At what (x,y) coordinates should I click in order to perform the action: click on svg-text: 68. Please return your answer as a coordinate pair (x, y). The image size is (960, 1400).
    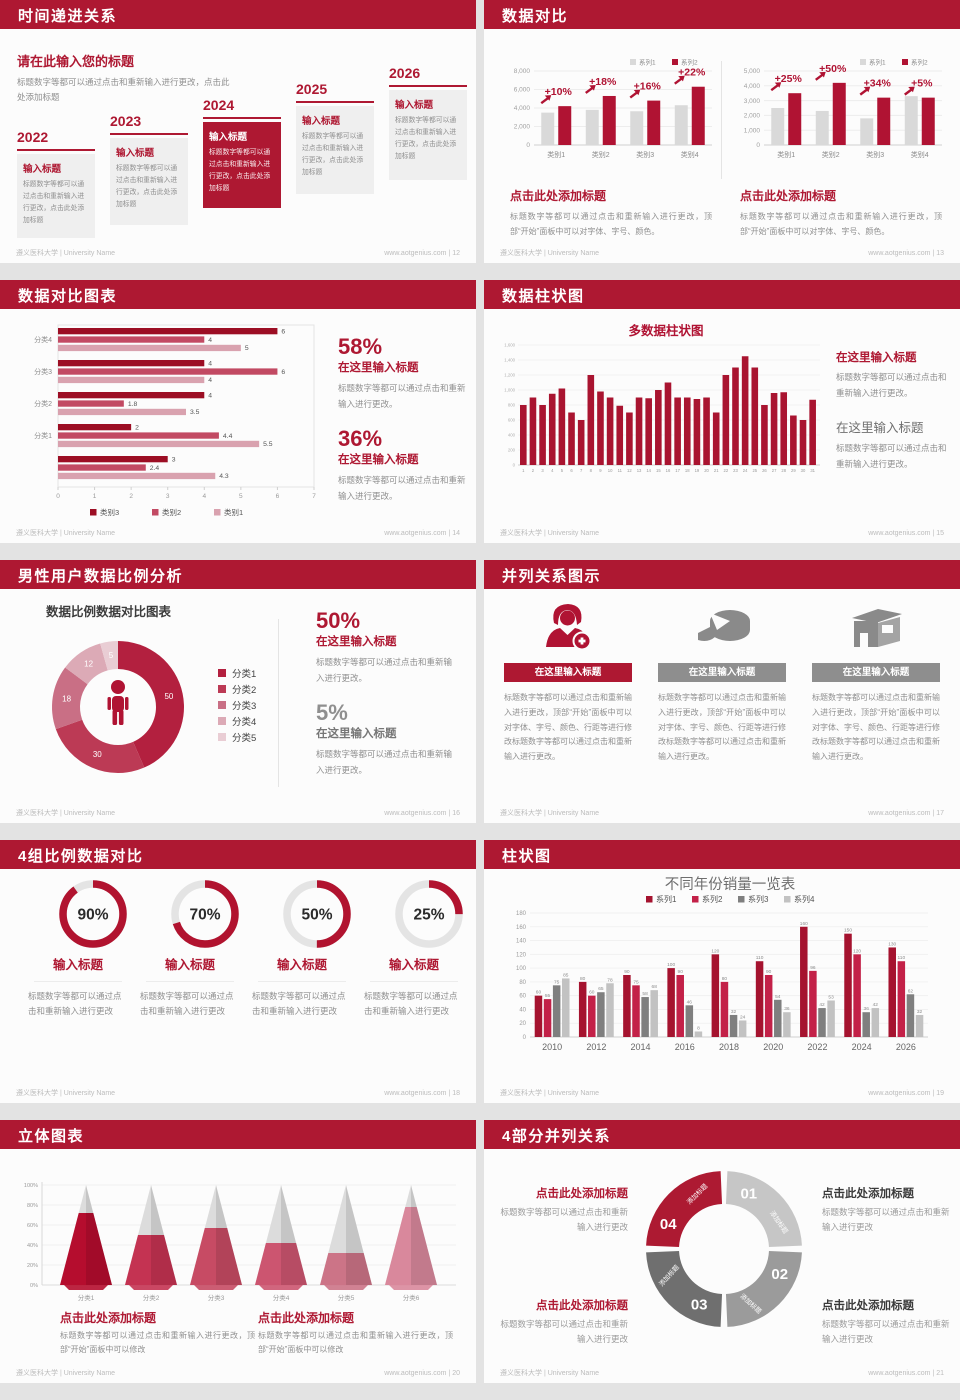
    Looking at the image, I should click on (655, 987).